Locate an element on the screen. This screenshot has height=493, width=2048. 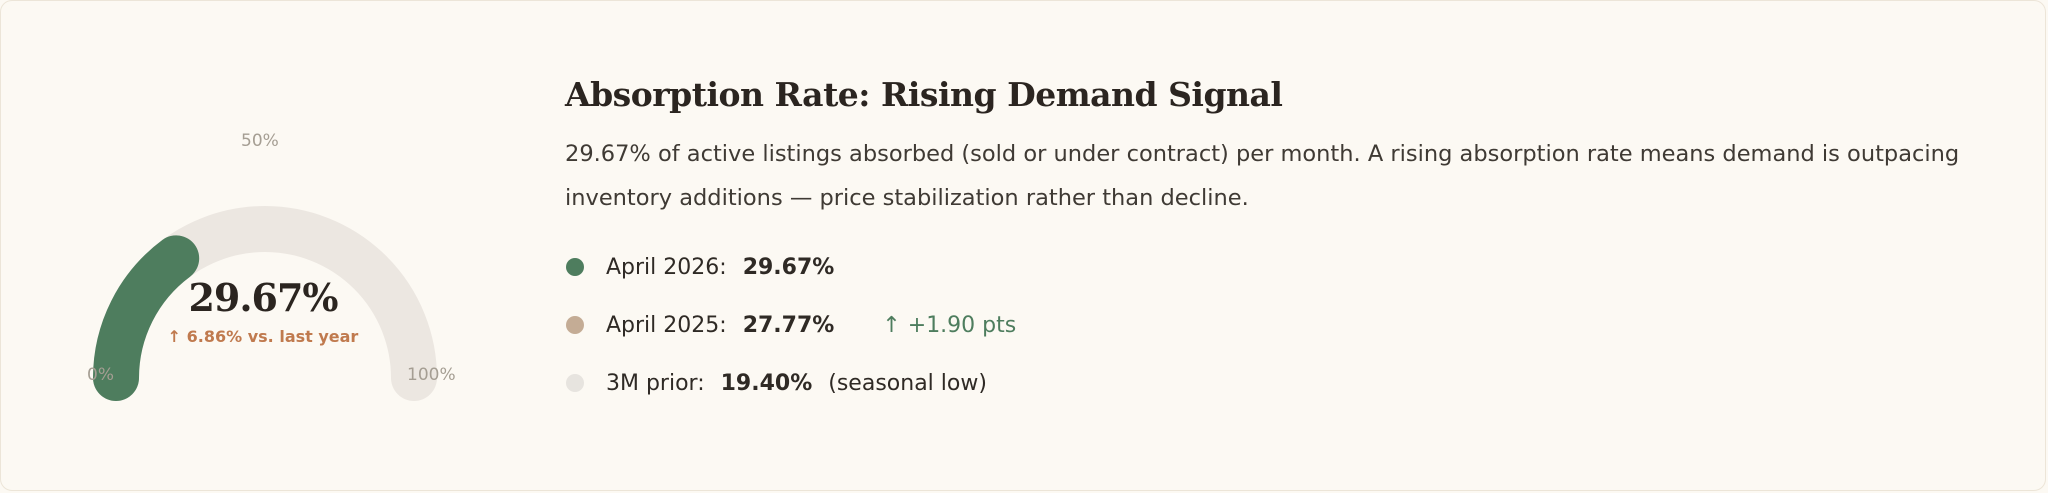
stat-note: (seasonal low) is located at coordinates (907, 383).